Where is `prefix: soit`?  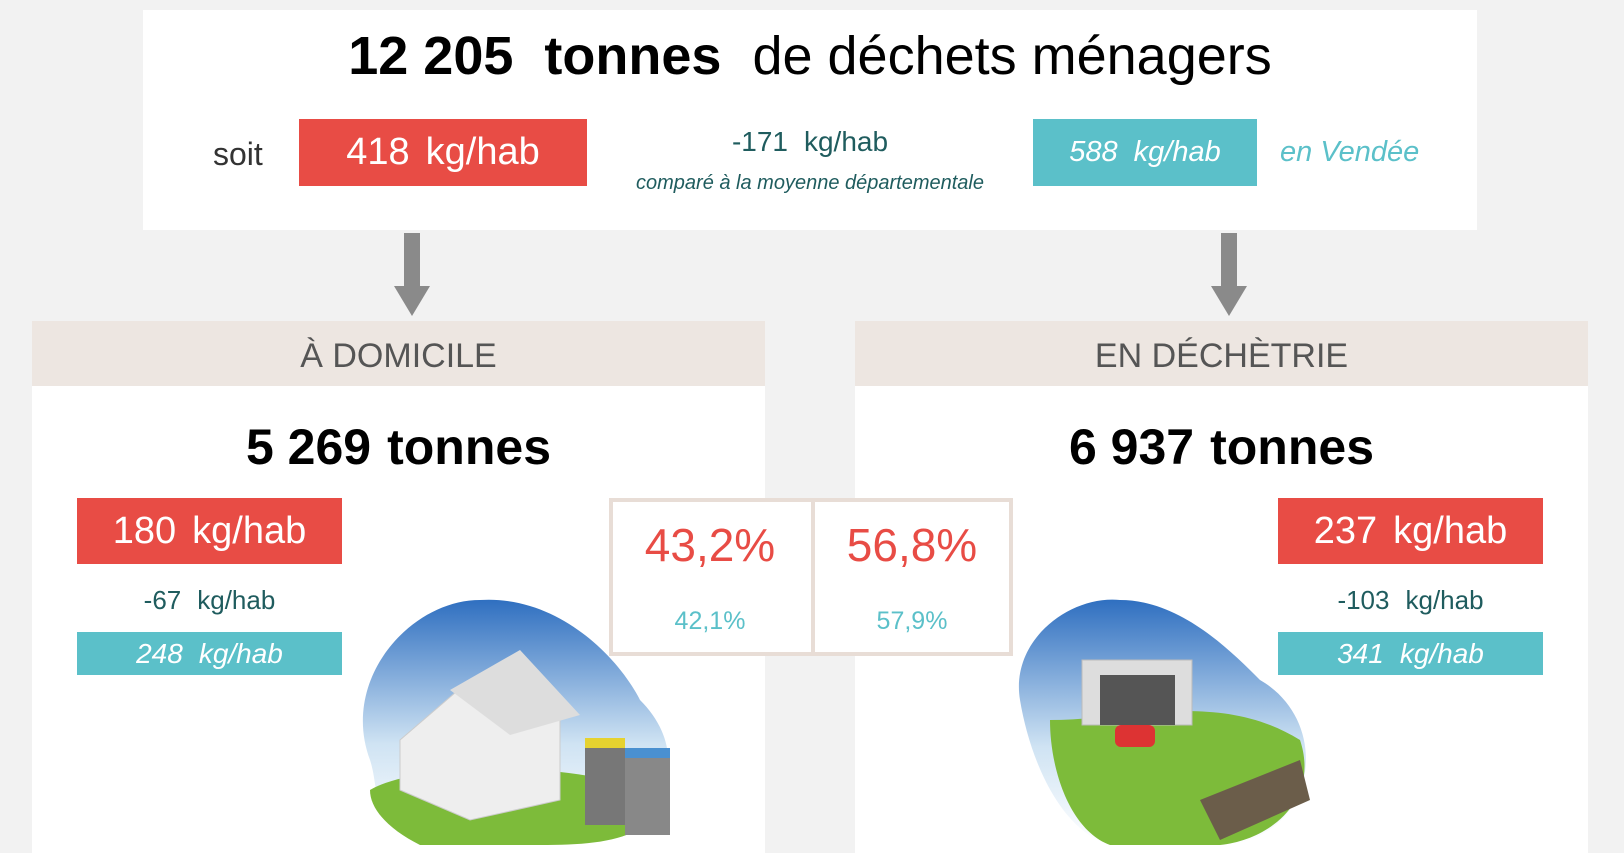 prefix: soit is located at coordinates (238, 154).